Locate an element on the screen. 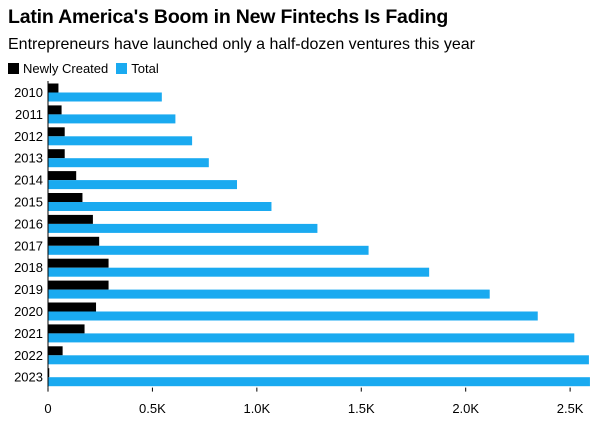  y-tick-label-2013: 2013 is located at coordinates (28, 158).